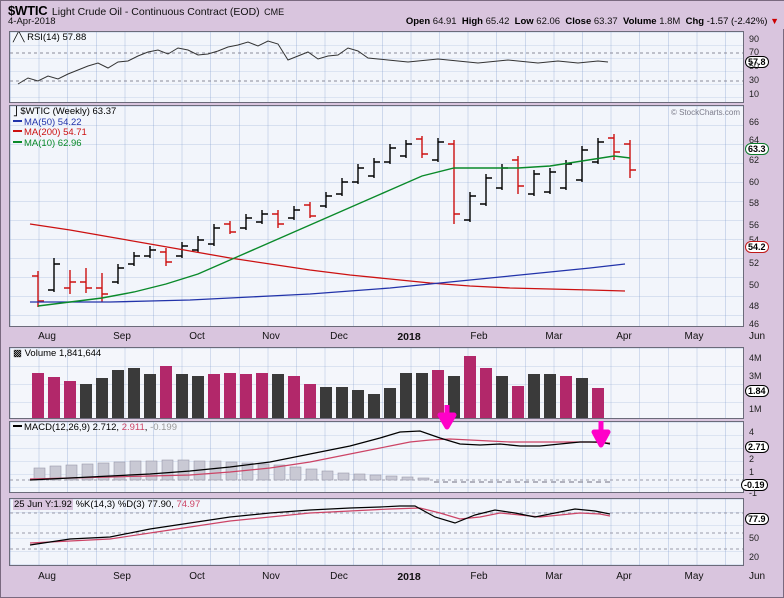 The width and height of the screenshot is (784, 598). I want to click on xtick-sep: Sep, so click(122, 336).